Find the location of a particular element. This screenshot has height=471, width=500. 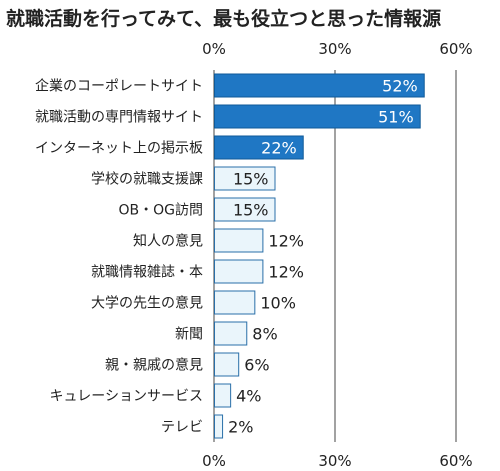

category-label: 親・親戚の意見 is located at coordinates (154, 365).